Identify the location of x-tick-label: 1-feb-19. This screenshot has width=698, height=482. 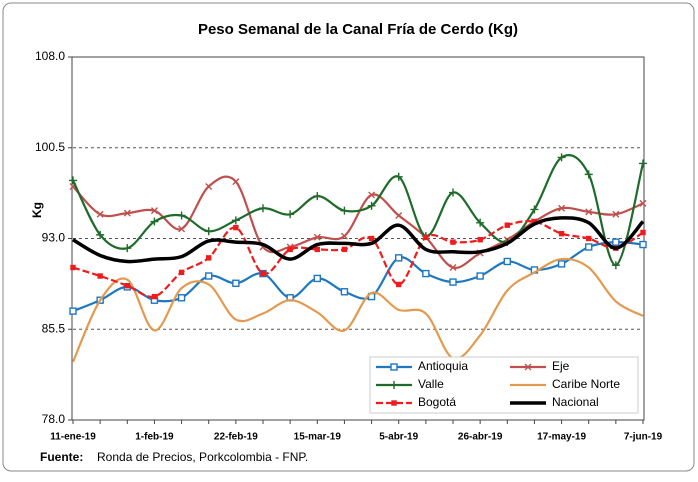
(154, 437).